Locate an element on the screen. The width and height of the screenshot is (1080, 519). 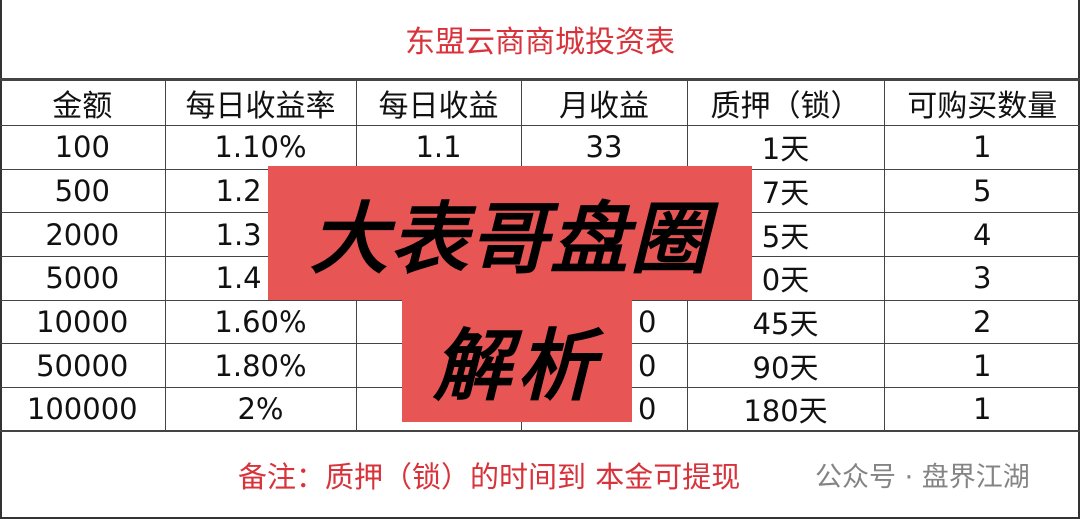
overlay-banner-bottom: 解析 is located at coordinates (517, 360).